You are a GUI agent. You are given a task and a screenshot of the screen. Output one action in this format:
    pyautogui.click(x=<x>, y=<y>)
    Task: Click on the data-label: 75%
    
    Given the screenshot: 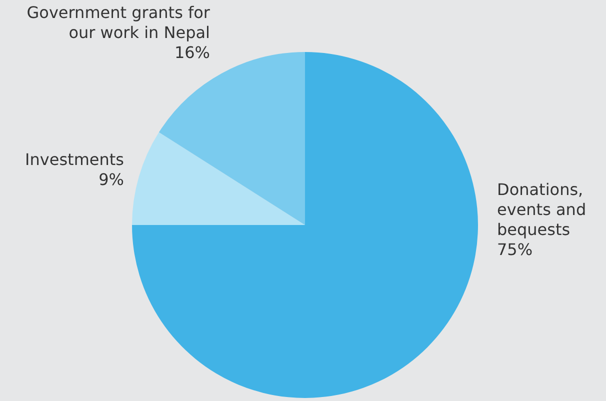 What is the action you would take?
    pyautogui.click(x=515, y=250)
    